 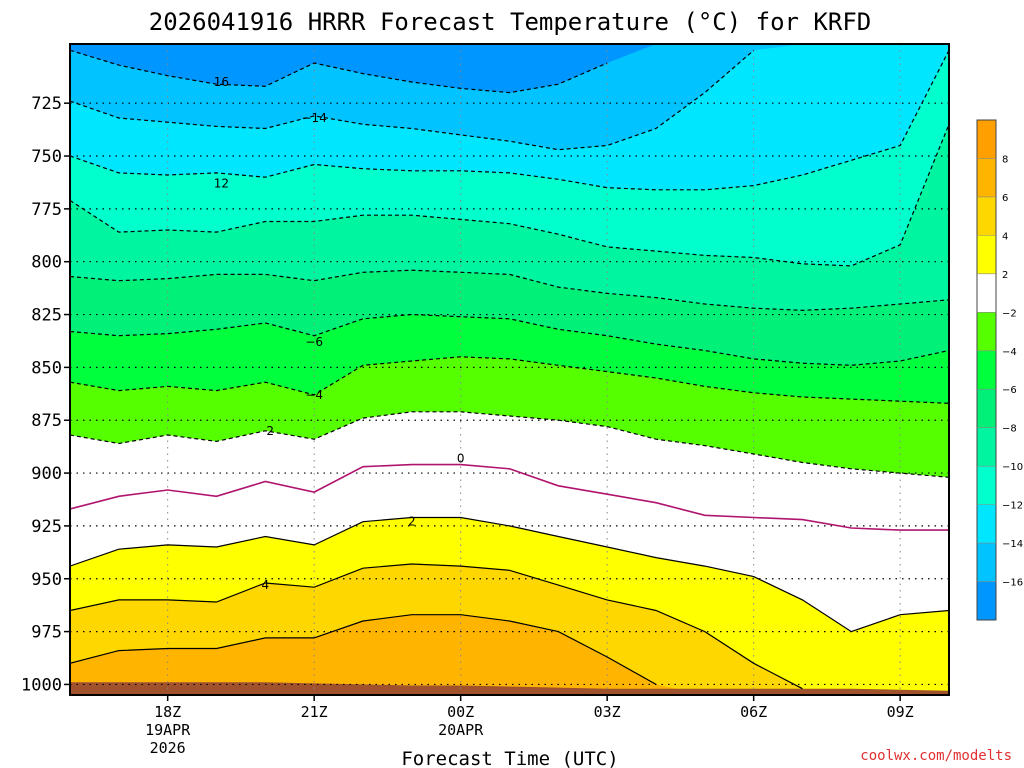 I want to click on colorbar-tick-label: 8, so click(x=1005, y=159).